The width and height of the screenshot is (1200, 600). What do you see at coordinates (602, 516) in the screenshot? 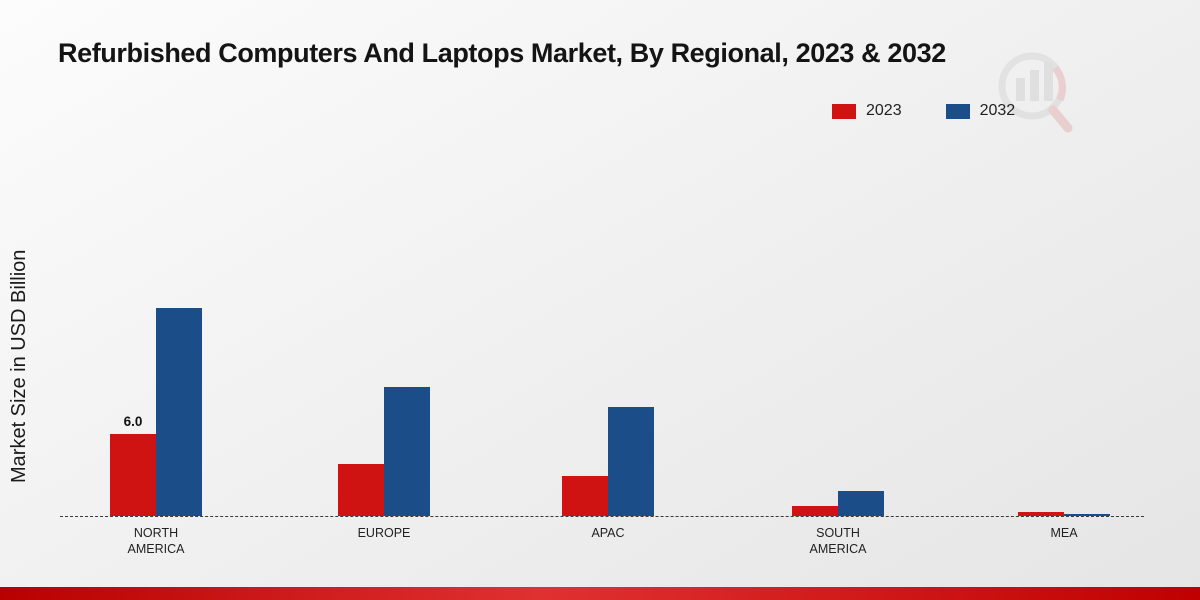
I see `x-axis-line` at bounding box center [602, 516].